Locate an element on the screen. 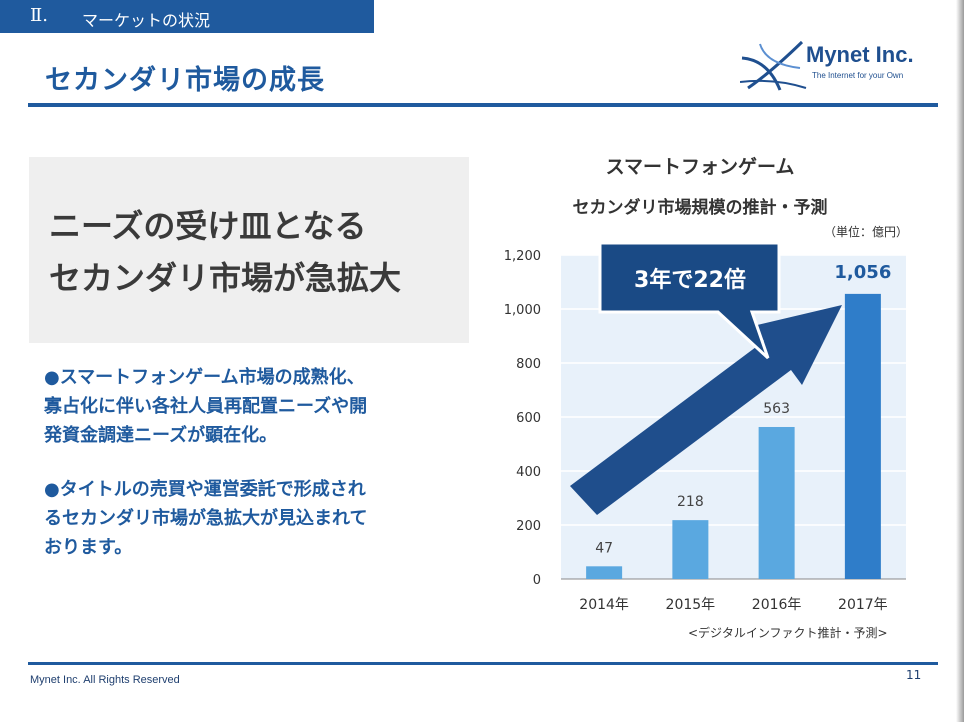  page-edge-shadow is located at coordinates (960, 361).